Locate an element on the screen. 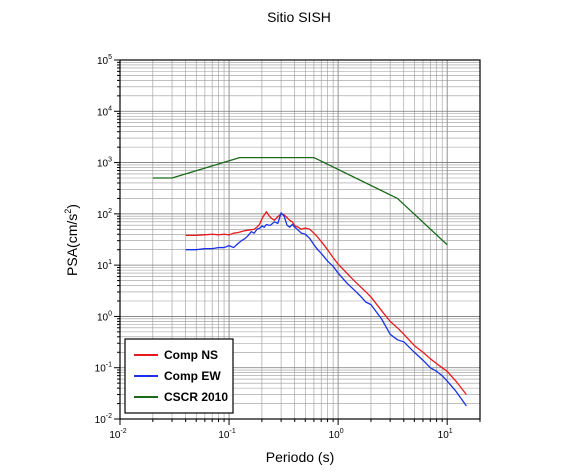 The image size is (586, 475). legend-label: Comp EW is located at coordinates (192, 376).